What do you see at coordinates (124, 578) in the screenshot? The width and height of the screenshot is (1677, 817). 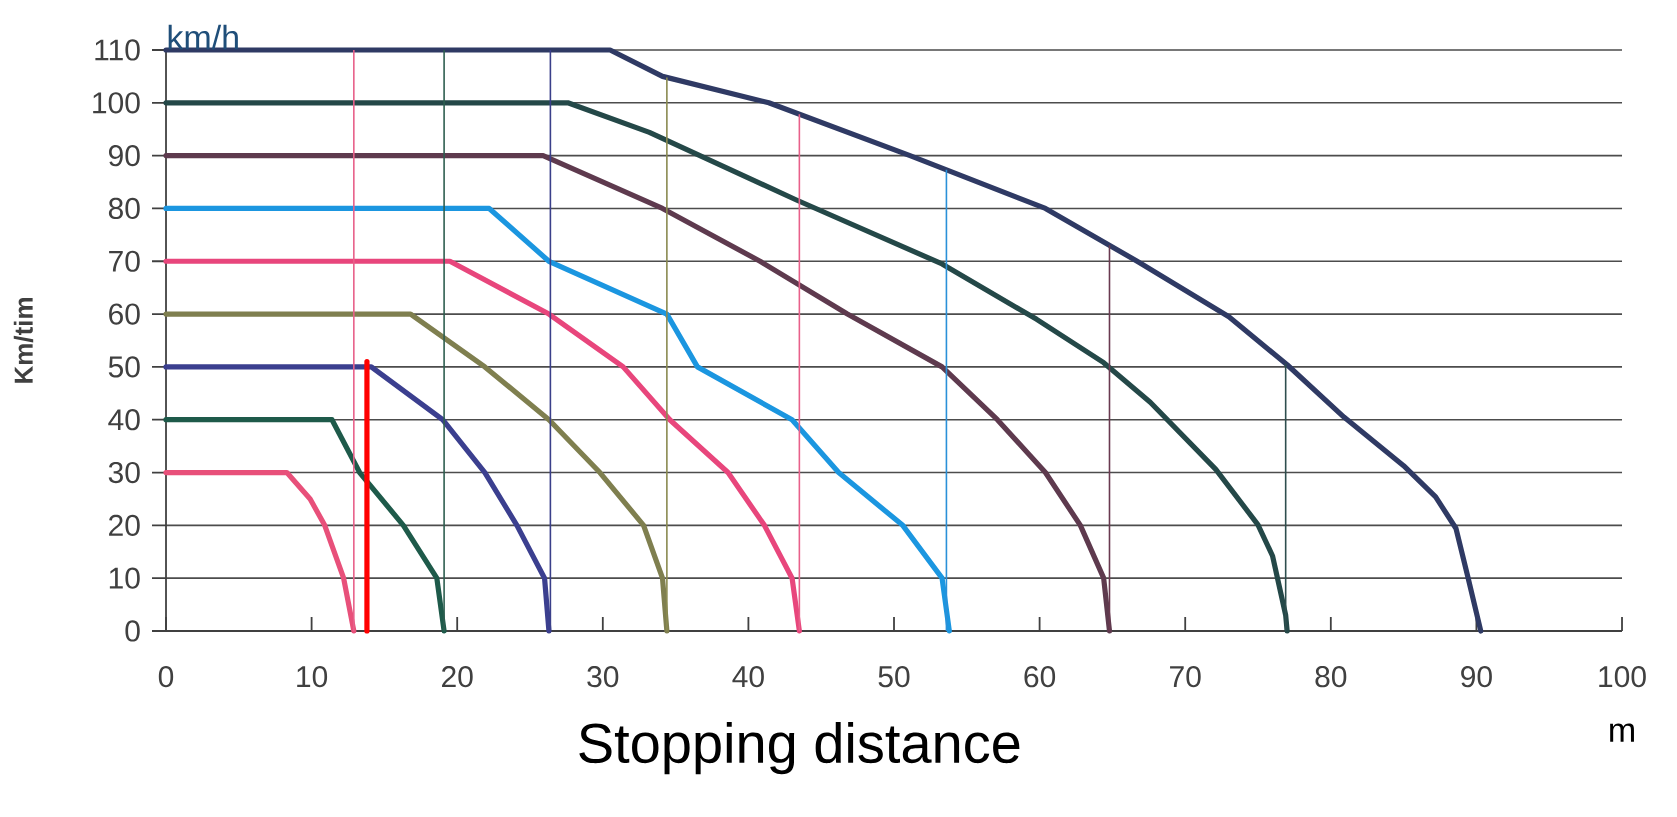 I see `y-tick-label: 10` at bounding box center [124, 578].